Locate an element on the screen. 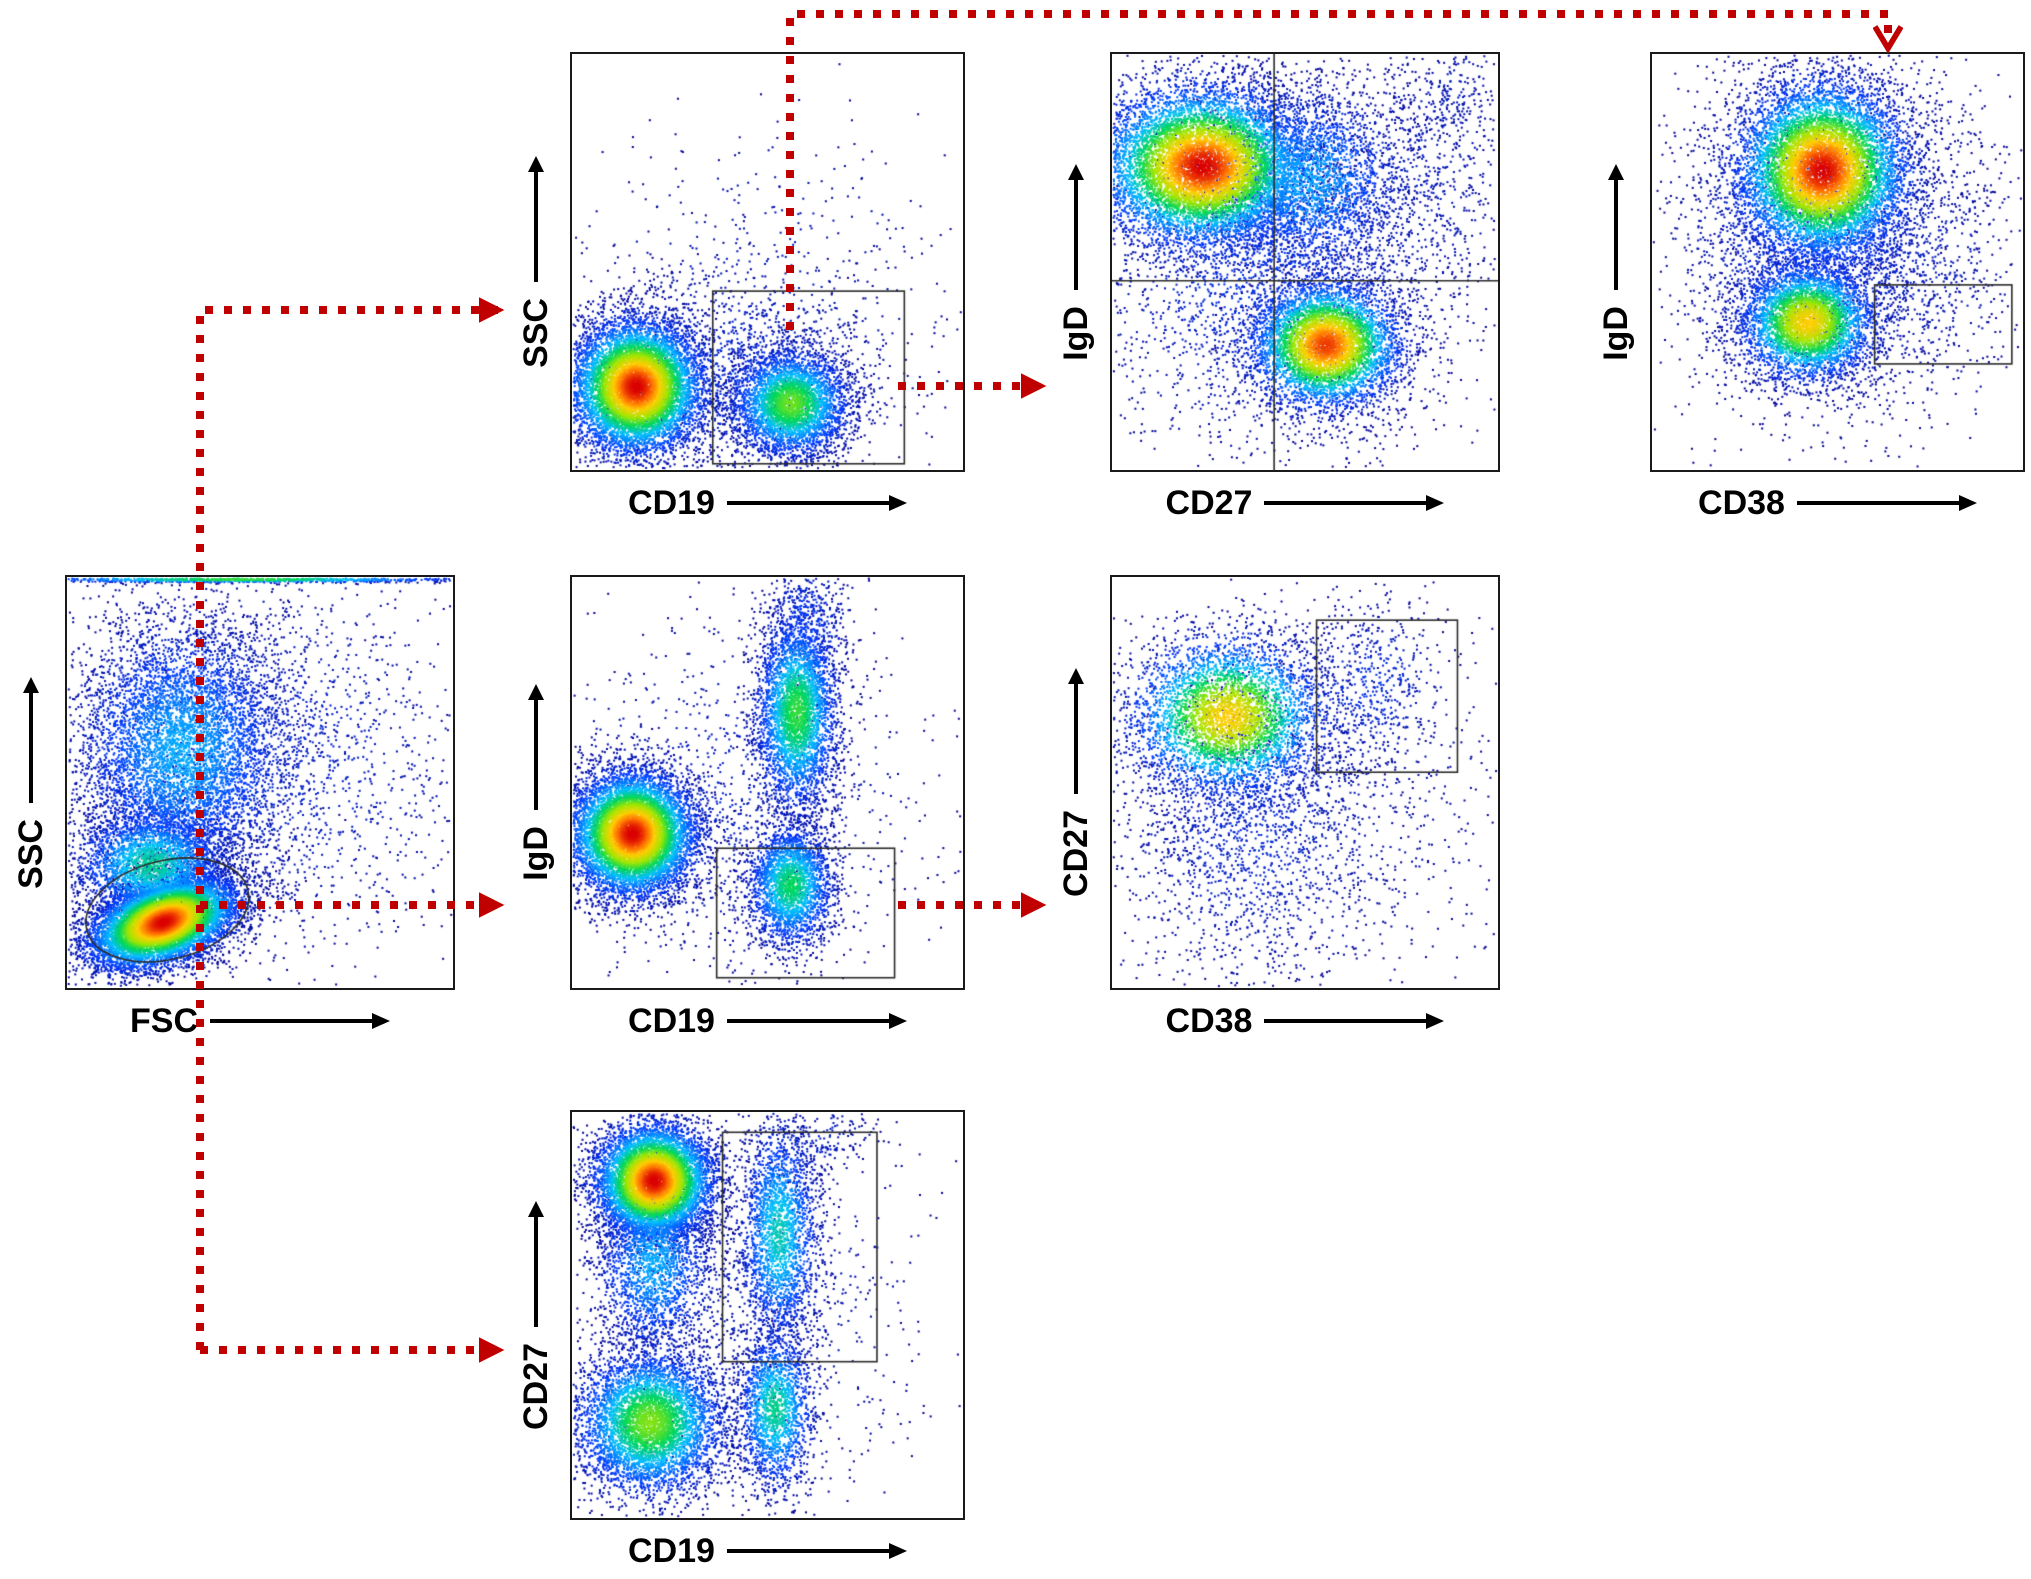 The image size is (2031, 1579). plot-cd19-ssc: SSC CD19 is located at coordinates (741, 286).